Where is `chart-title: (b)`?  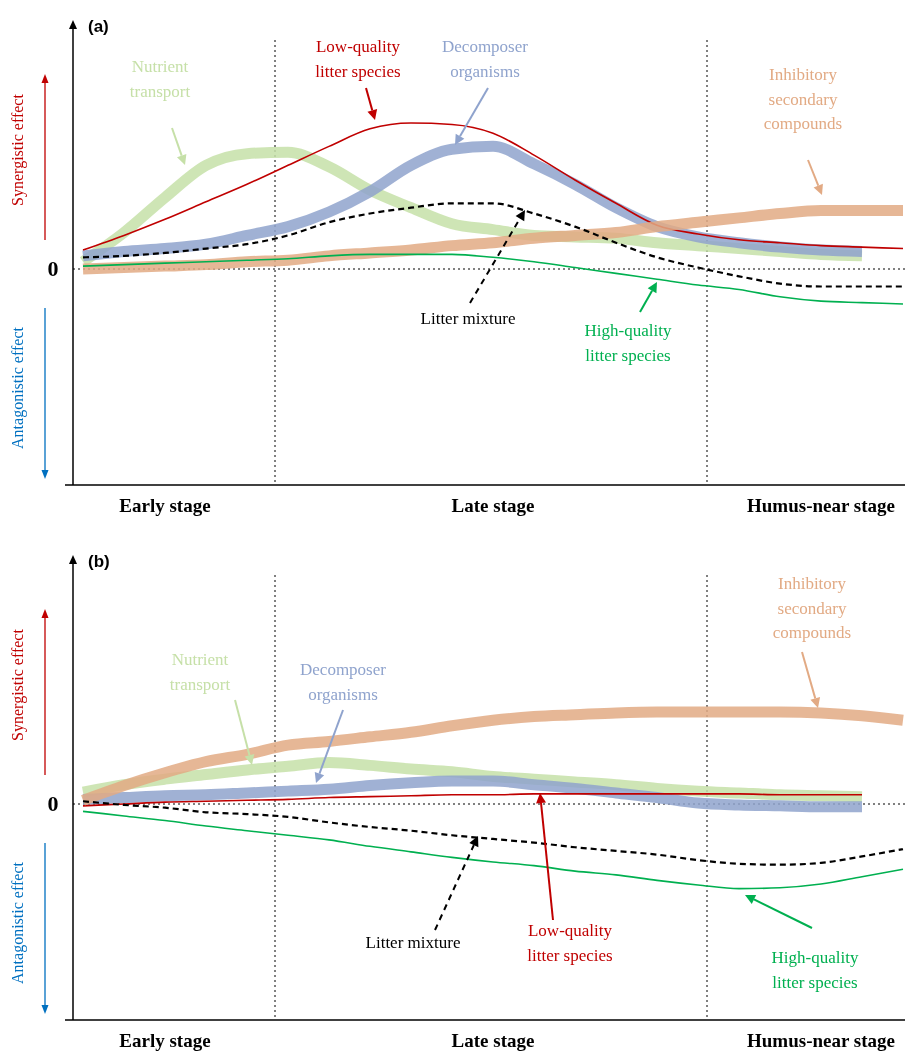 chart-title: (b) is located at coordinates (99, 561).